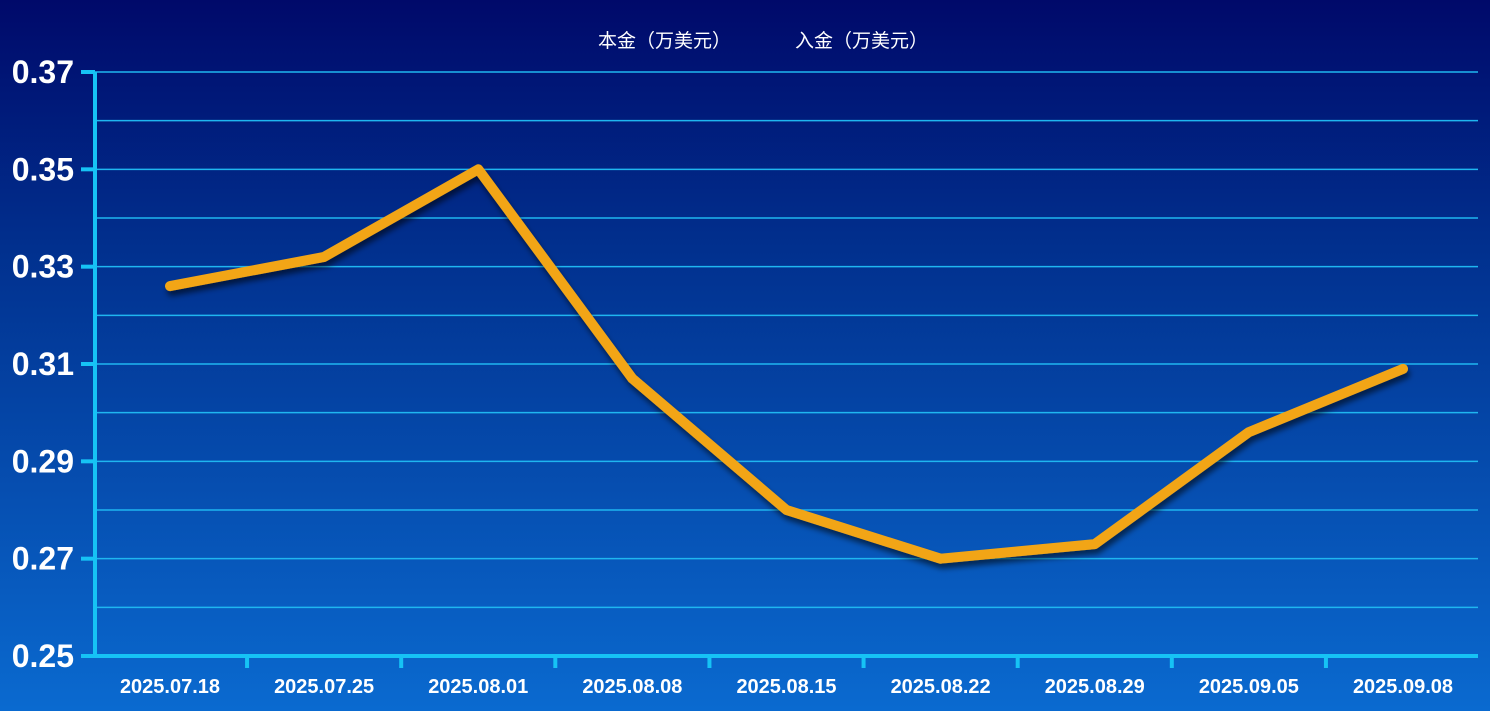 The height and width of the screenshot is (711, 1490). Describe the element at coordinates (43, 656) in the screenshot. I see `y-tick-label: 0.25` at that location.